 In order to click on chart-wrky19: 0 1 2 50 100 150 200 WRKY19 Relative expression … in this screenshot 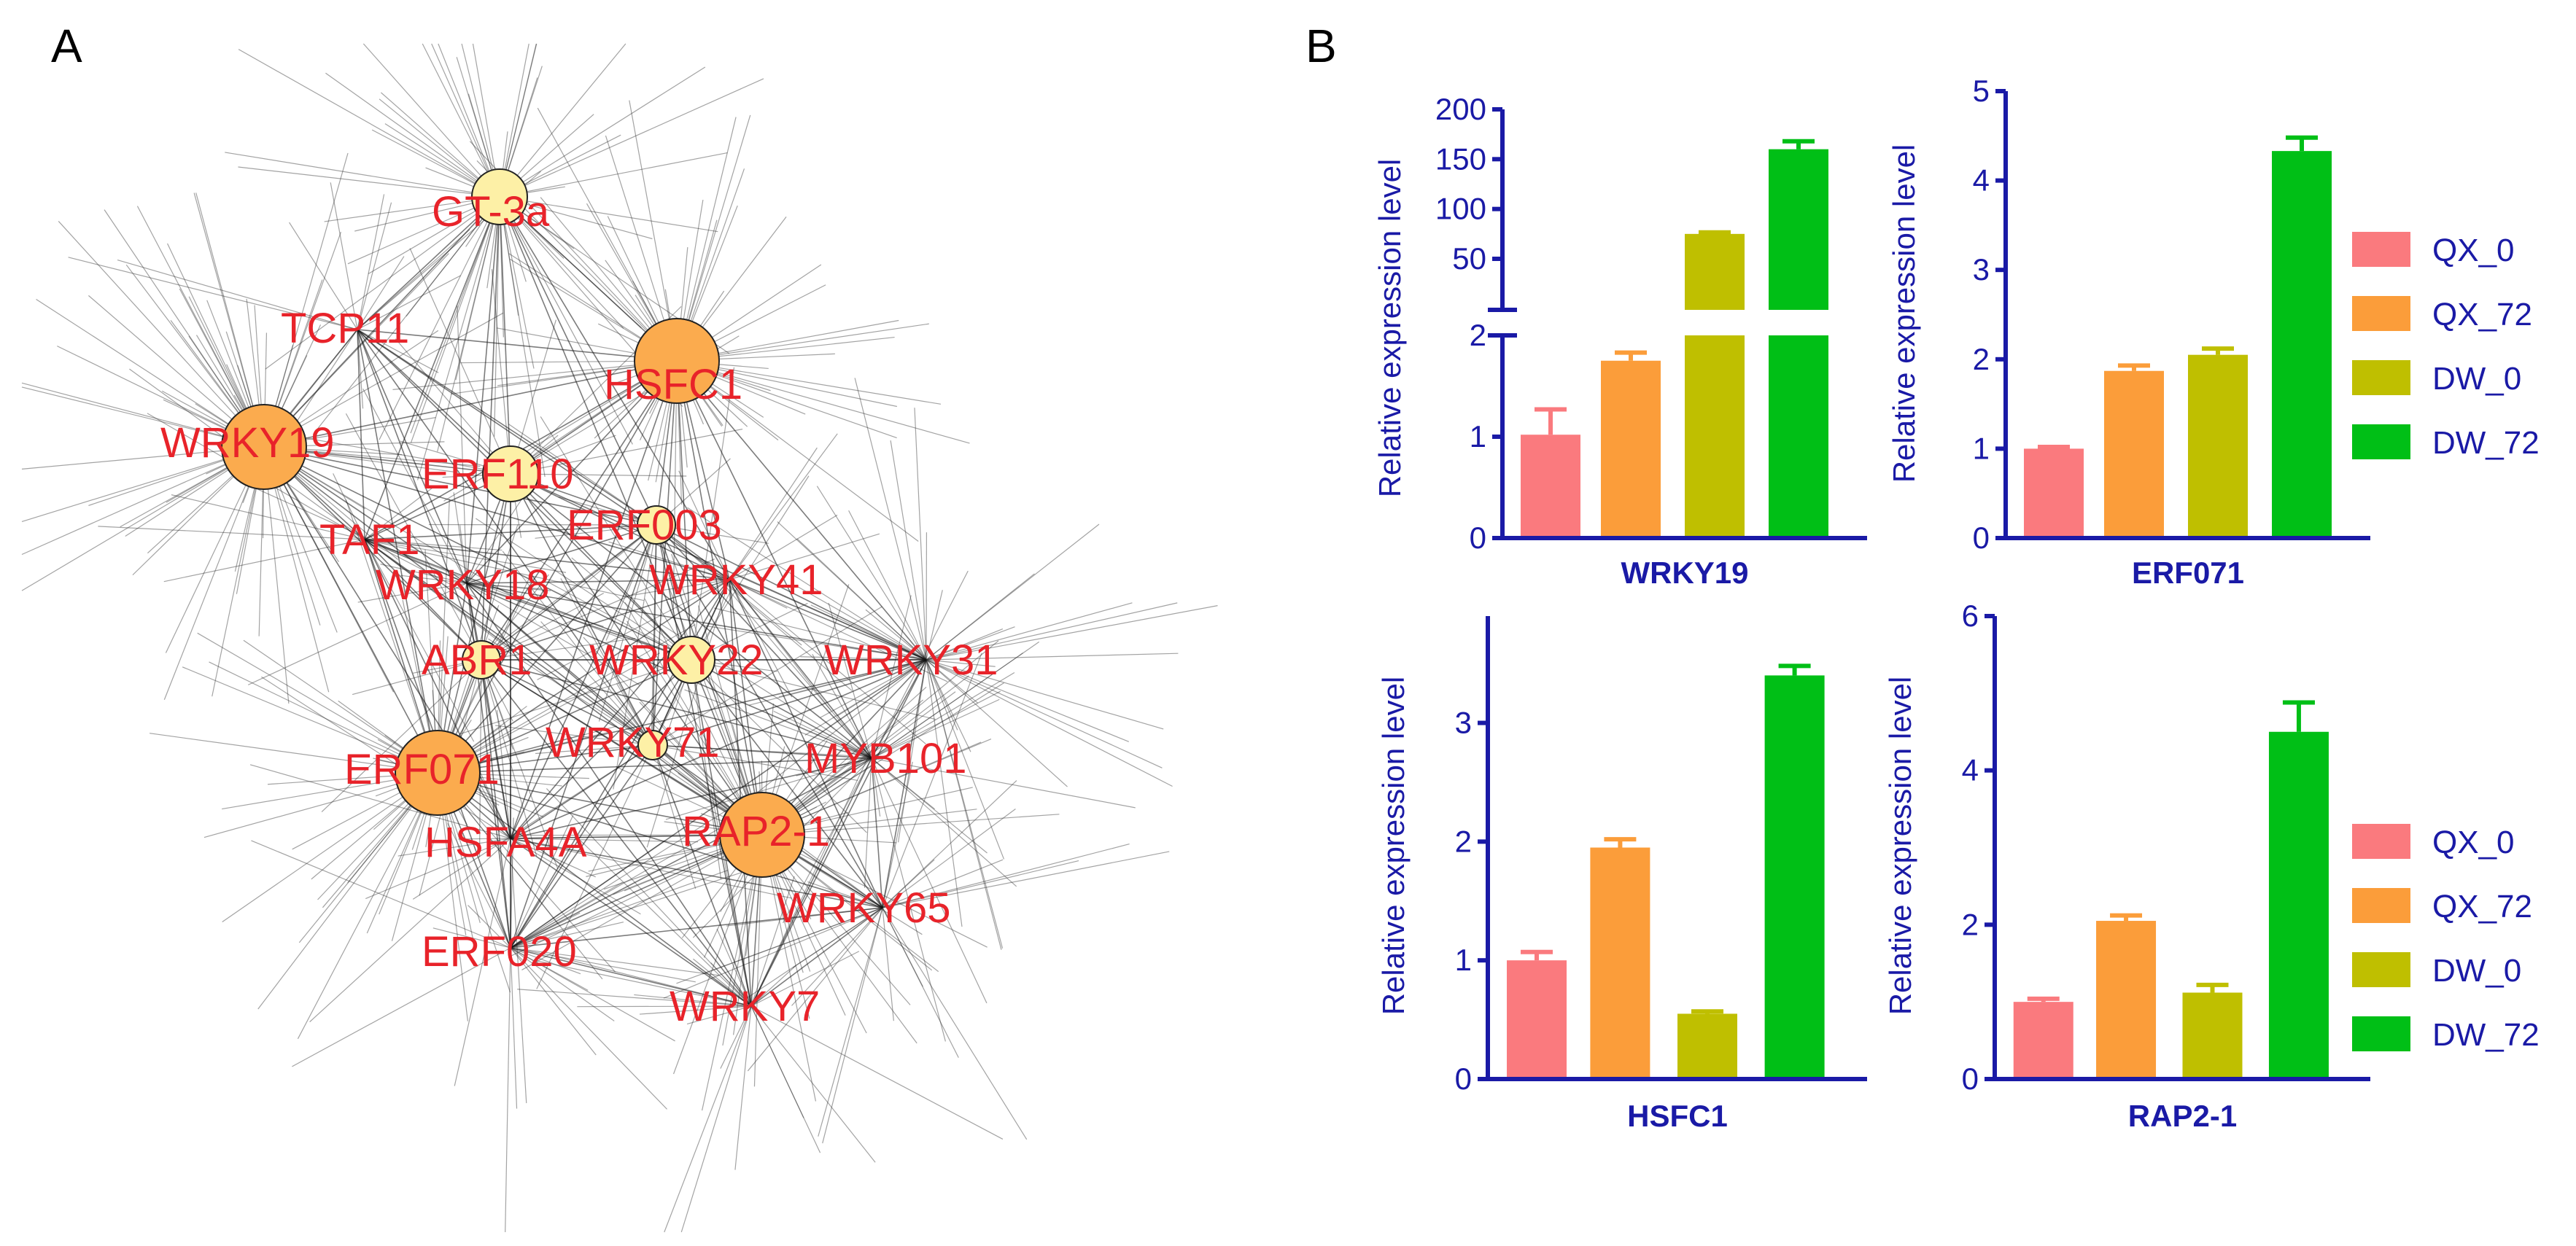, I will do `click(1620, 341)`.